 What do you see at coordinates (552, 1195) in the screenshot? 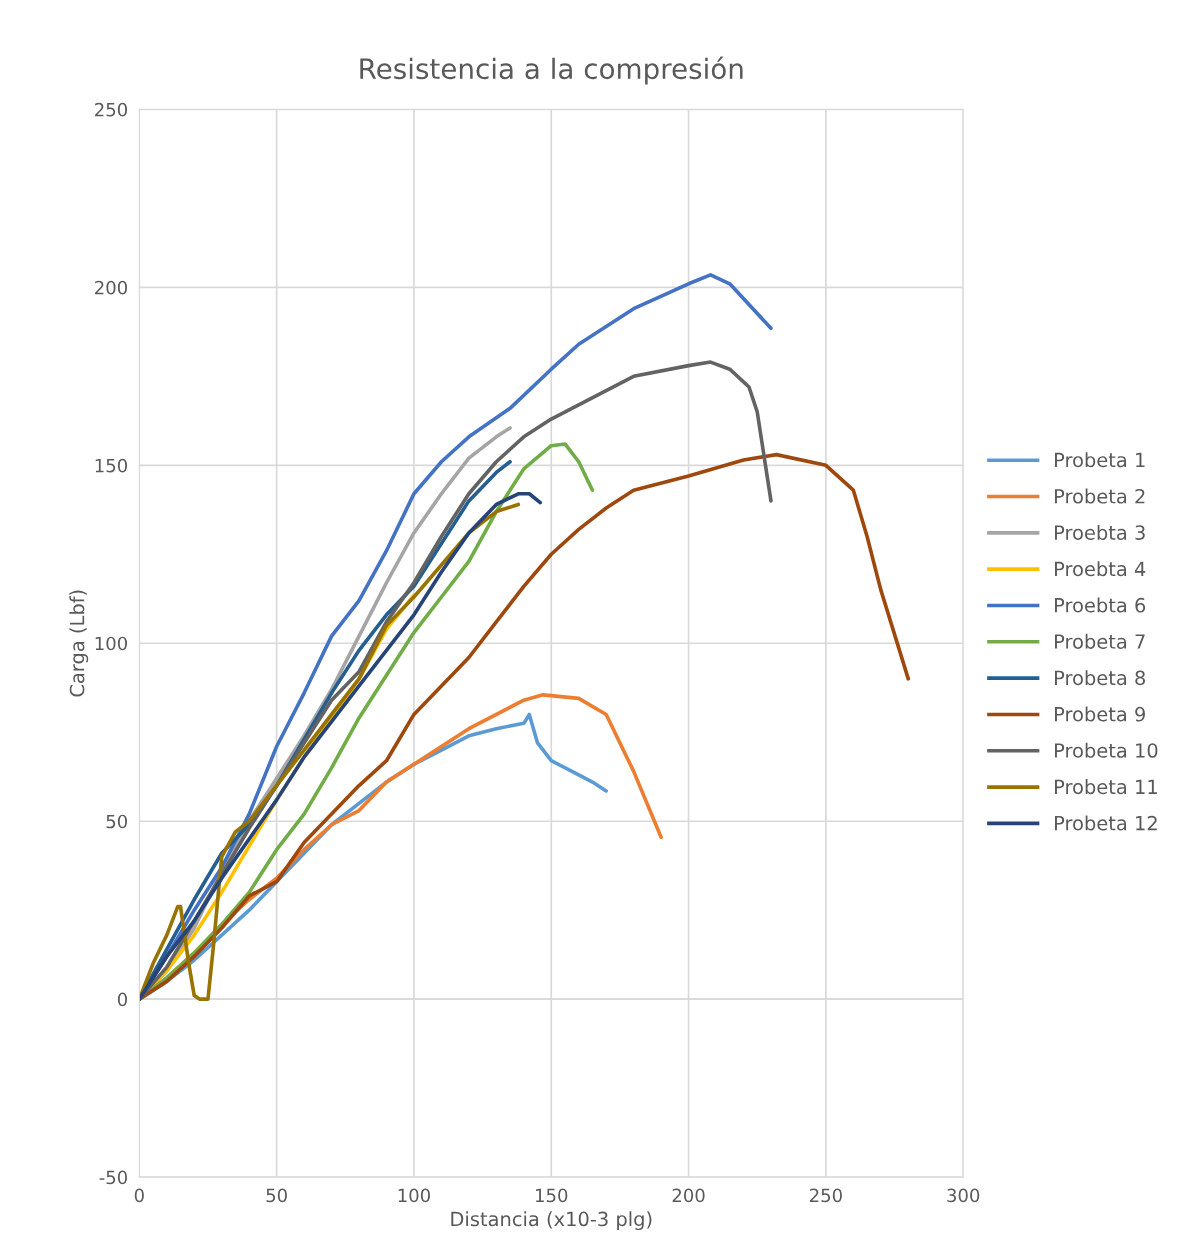
I see `x-tick-label: 150` at bounding box center [552, 1195].